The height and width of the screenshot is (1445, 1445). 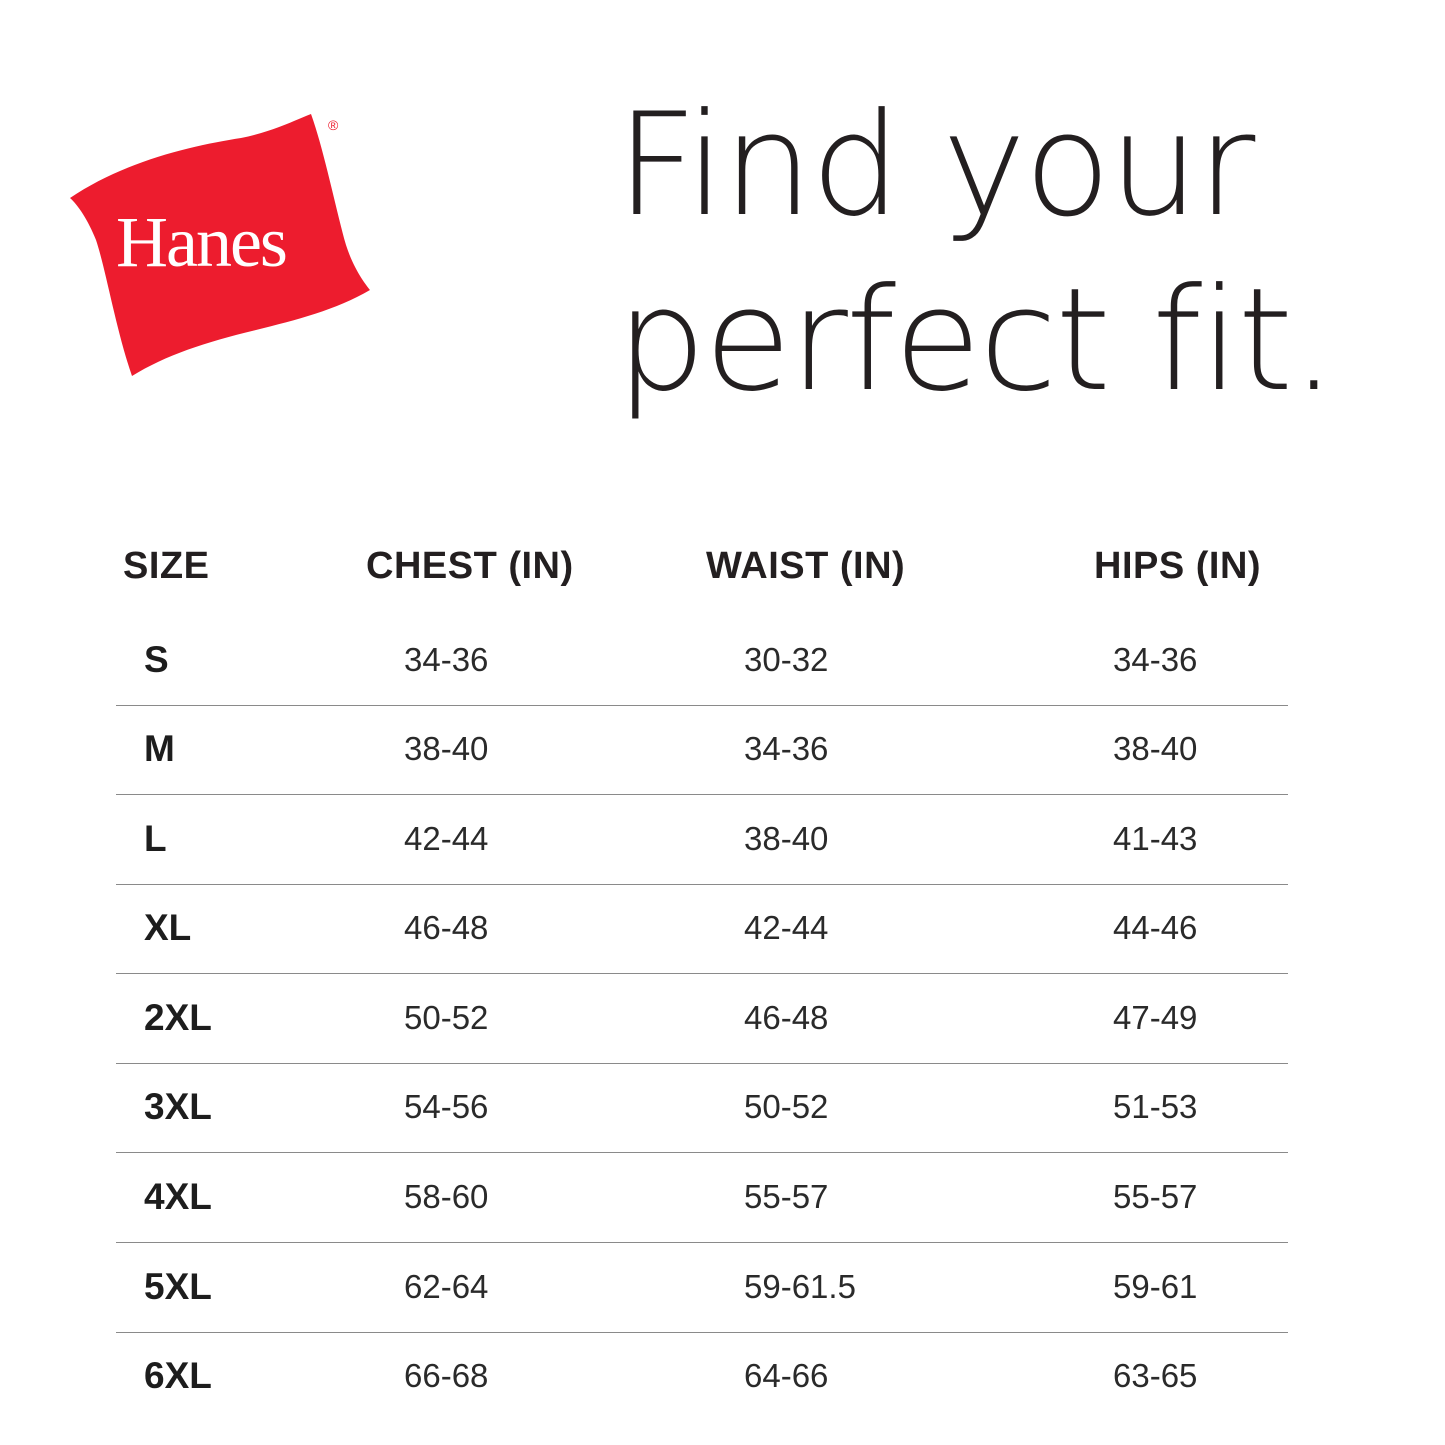 What do you see at coordinates (702, 1108) in the screenshot?
I see `table-row: 3XL 54-56 50-52 51-53` at bounding box center [702, 1108].